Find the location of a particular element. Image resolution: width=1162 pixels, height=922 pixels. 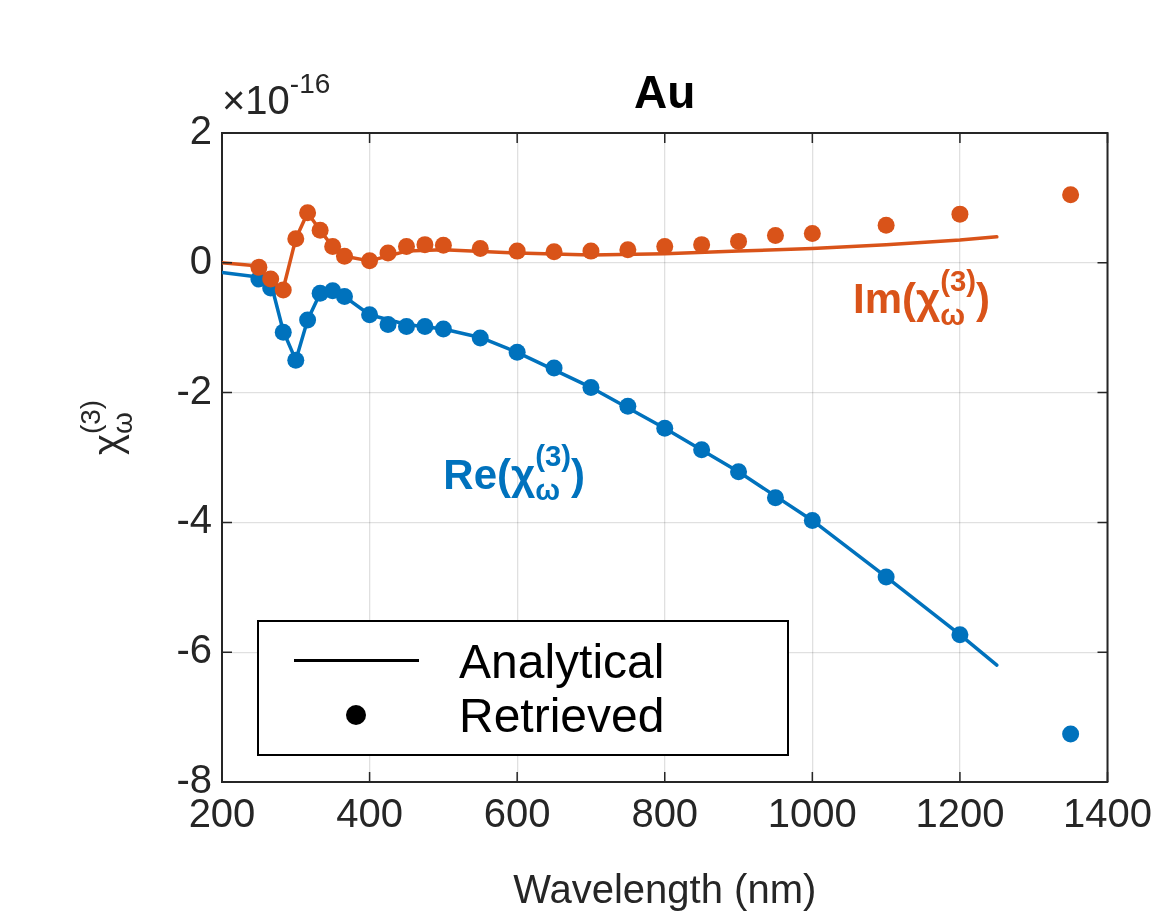

y-tick-label: 0 is located at coordinates (200, 259).